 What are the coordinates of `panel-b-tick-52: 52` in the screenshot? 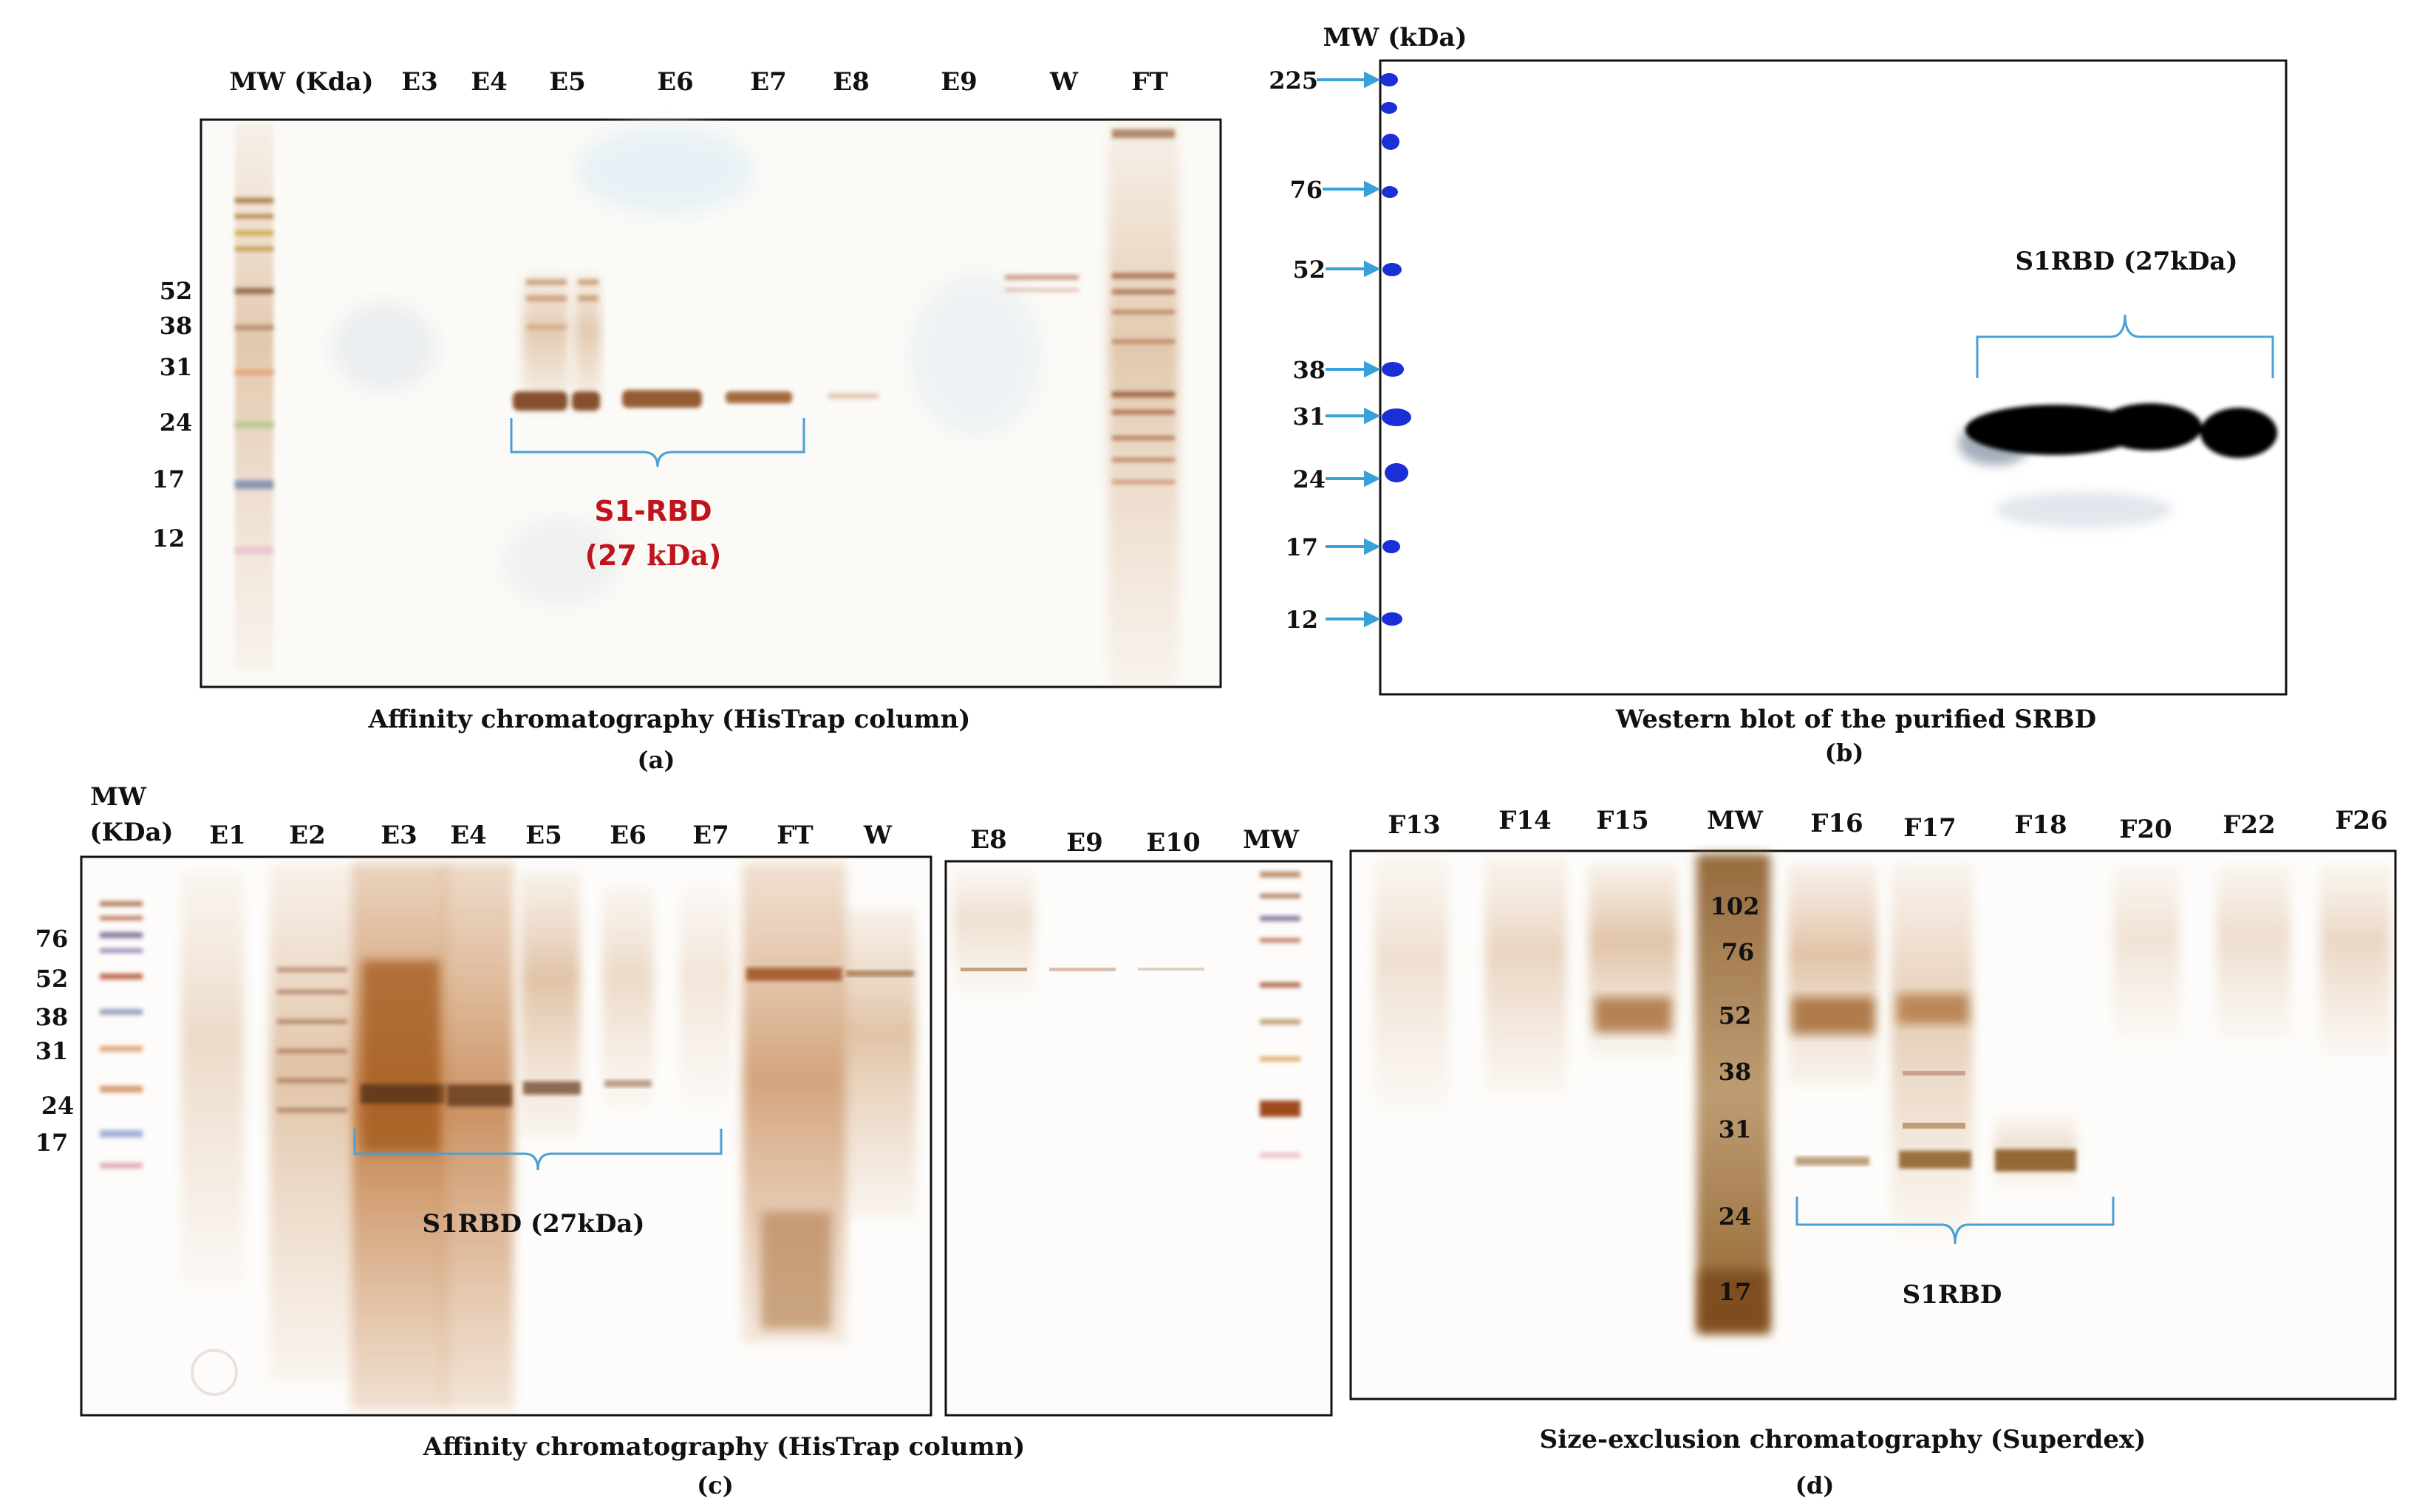 It's located at (1309, 270).